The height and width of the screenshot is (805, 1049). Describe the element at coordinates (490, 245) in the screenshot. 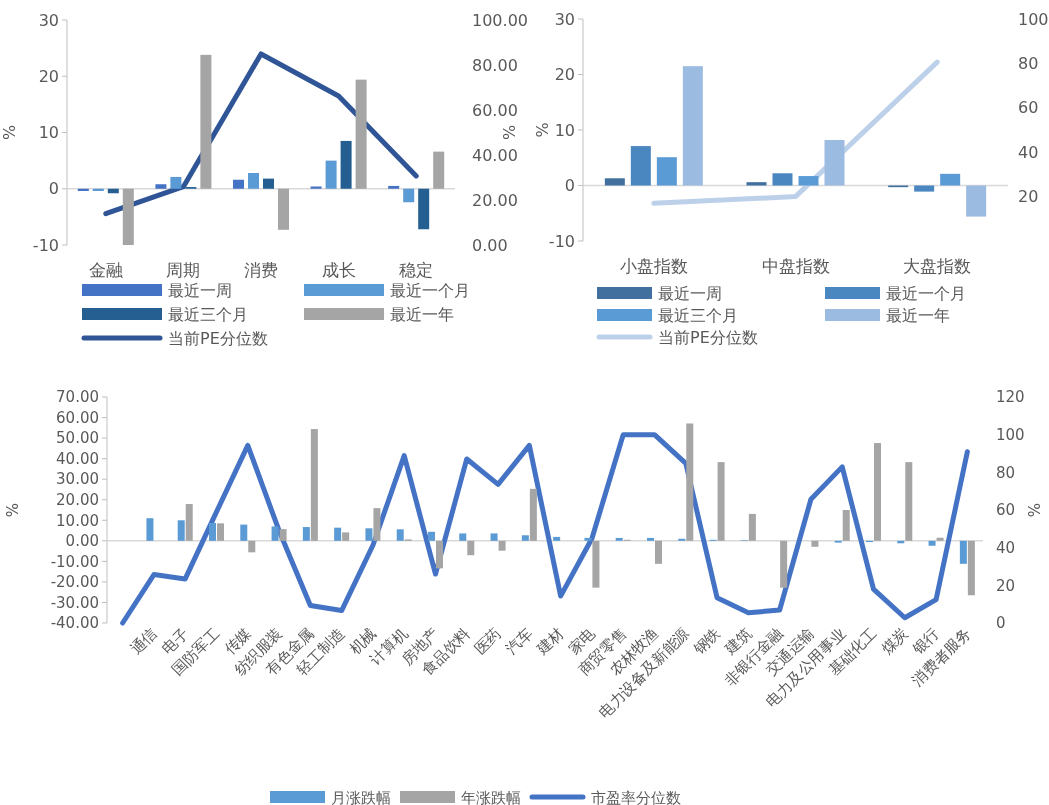

I see `y2-tick-label: 0.00` at that location.